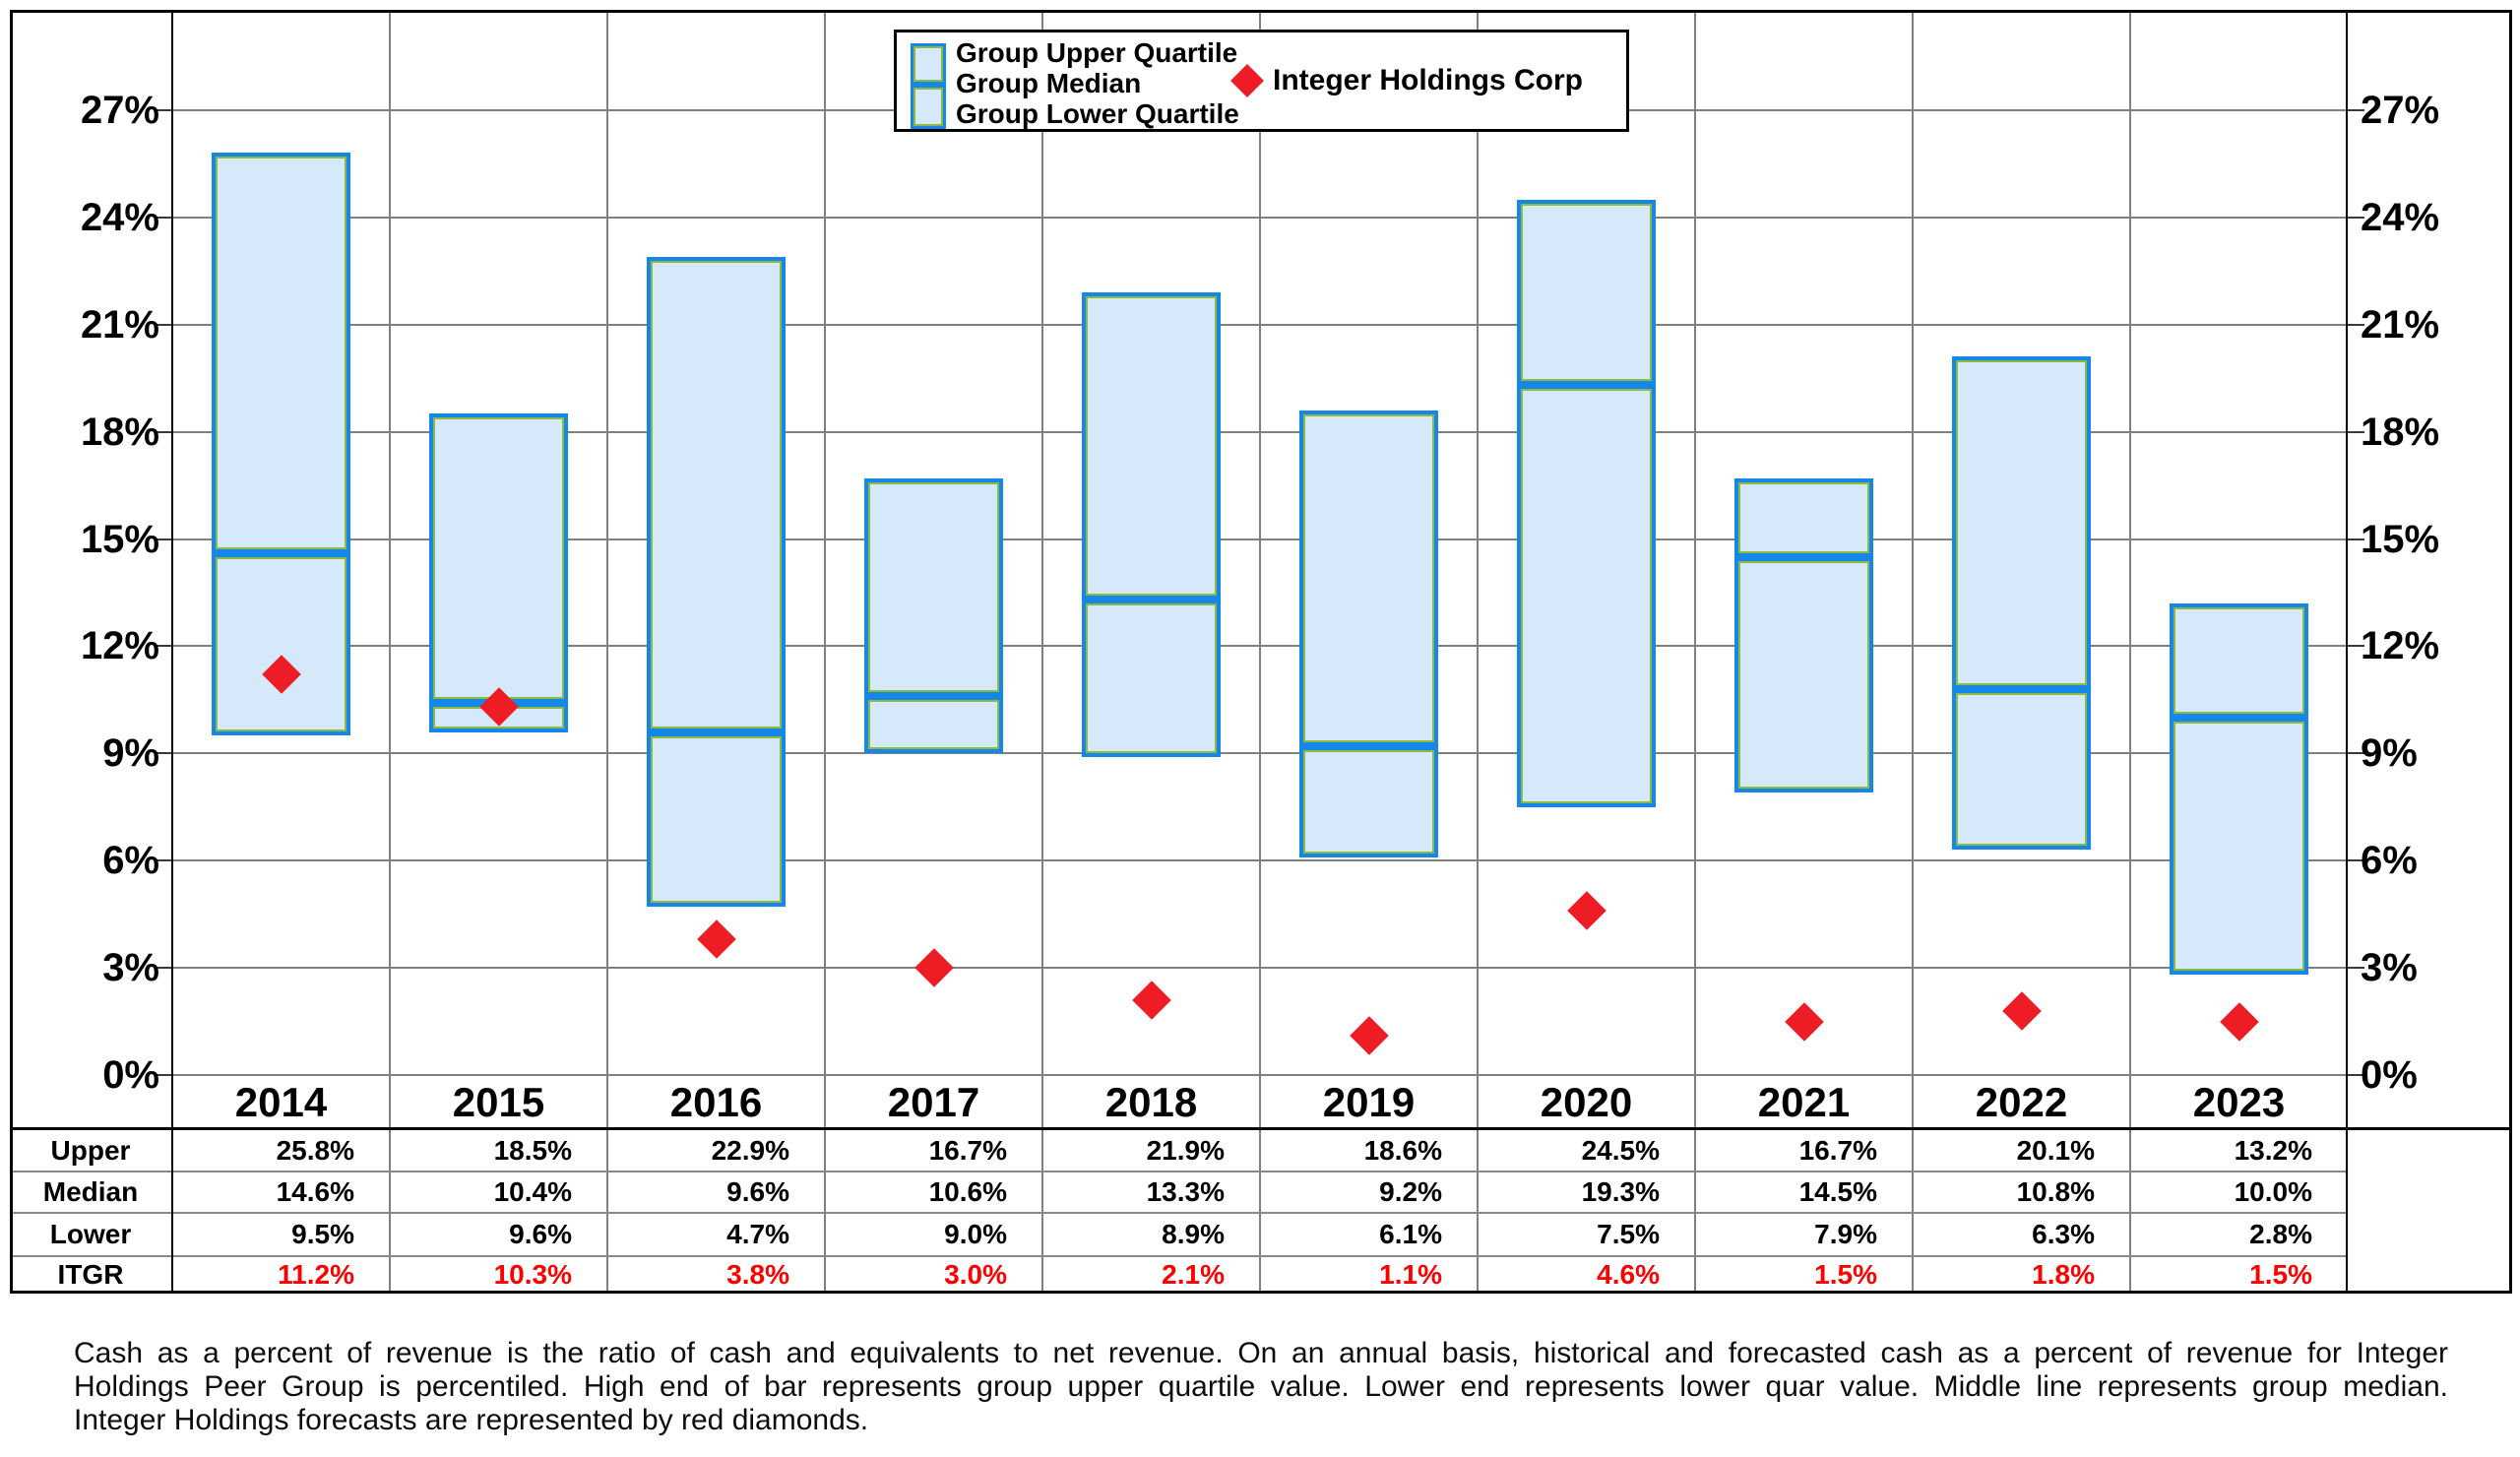  What do you see at coordinates (532, 1191) in the screenshot?
I see `table-value-cell: 10.4%` at bounding box center [532, 1191].